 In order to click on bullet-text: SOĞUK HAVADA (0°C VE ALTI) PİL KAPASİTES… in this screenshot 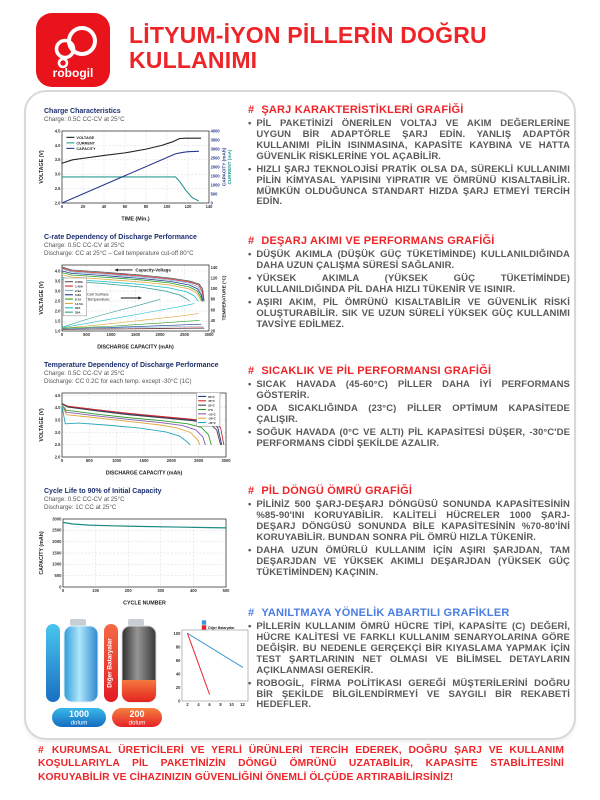, I will do `click(413, 437)`.